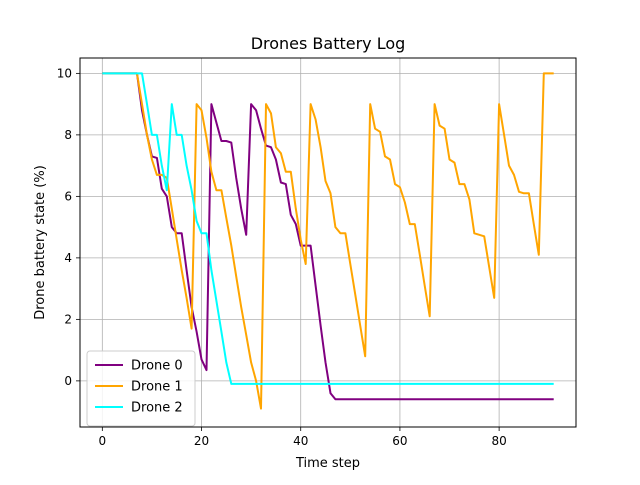  I want to click on chart-title: Drones Battery Log, so click(328, 43).